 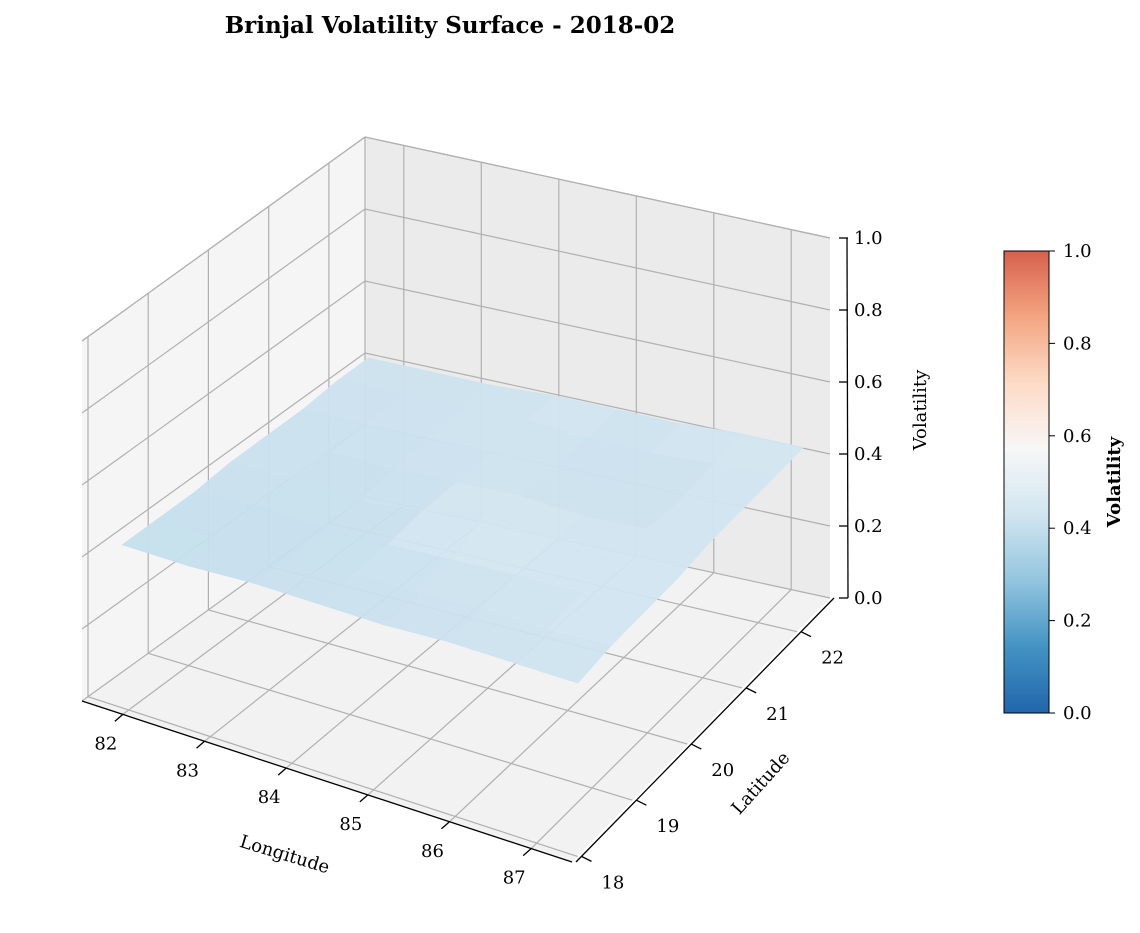 What do you see at coordinates (1077, 343) in the screenshot?
I see `colorbar-tick-label: 0.8` at bounding box center [1077, 343].